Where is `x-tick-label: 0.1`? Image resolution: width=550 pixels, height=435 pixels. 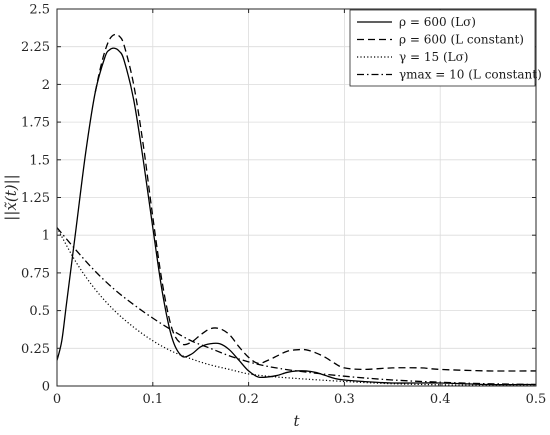 x-tick-label: 0.1 is located at coordinates (152, 399).